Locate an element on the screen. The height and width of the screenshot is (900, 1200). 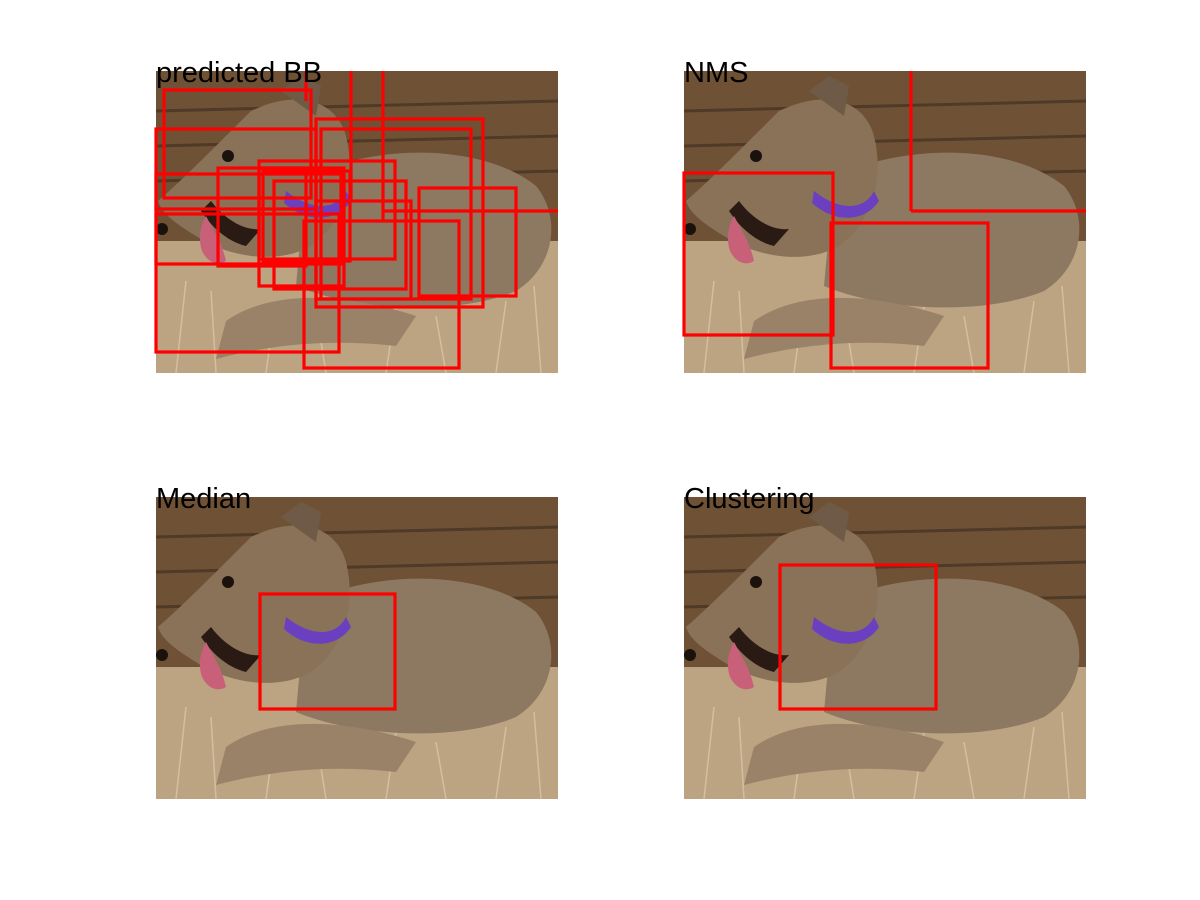
nms-boxes is located at coordinates (884, 220).